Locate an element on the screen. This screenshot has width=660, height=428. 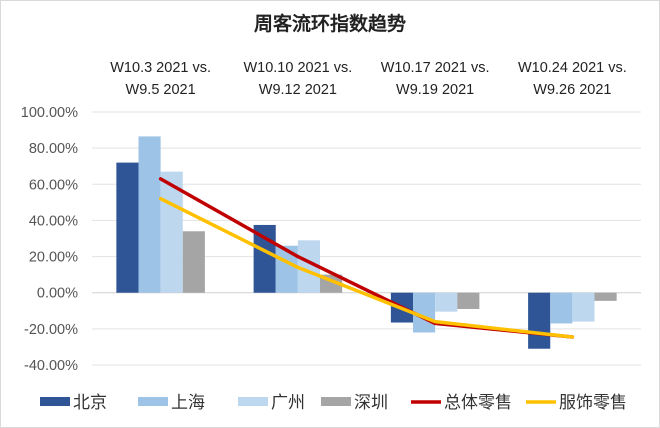
y-tick-label: 100.00% is located at coordinates (49, 113).